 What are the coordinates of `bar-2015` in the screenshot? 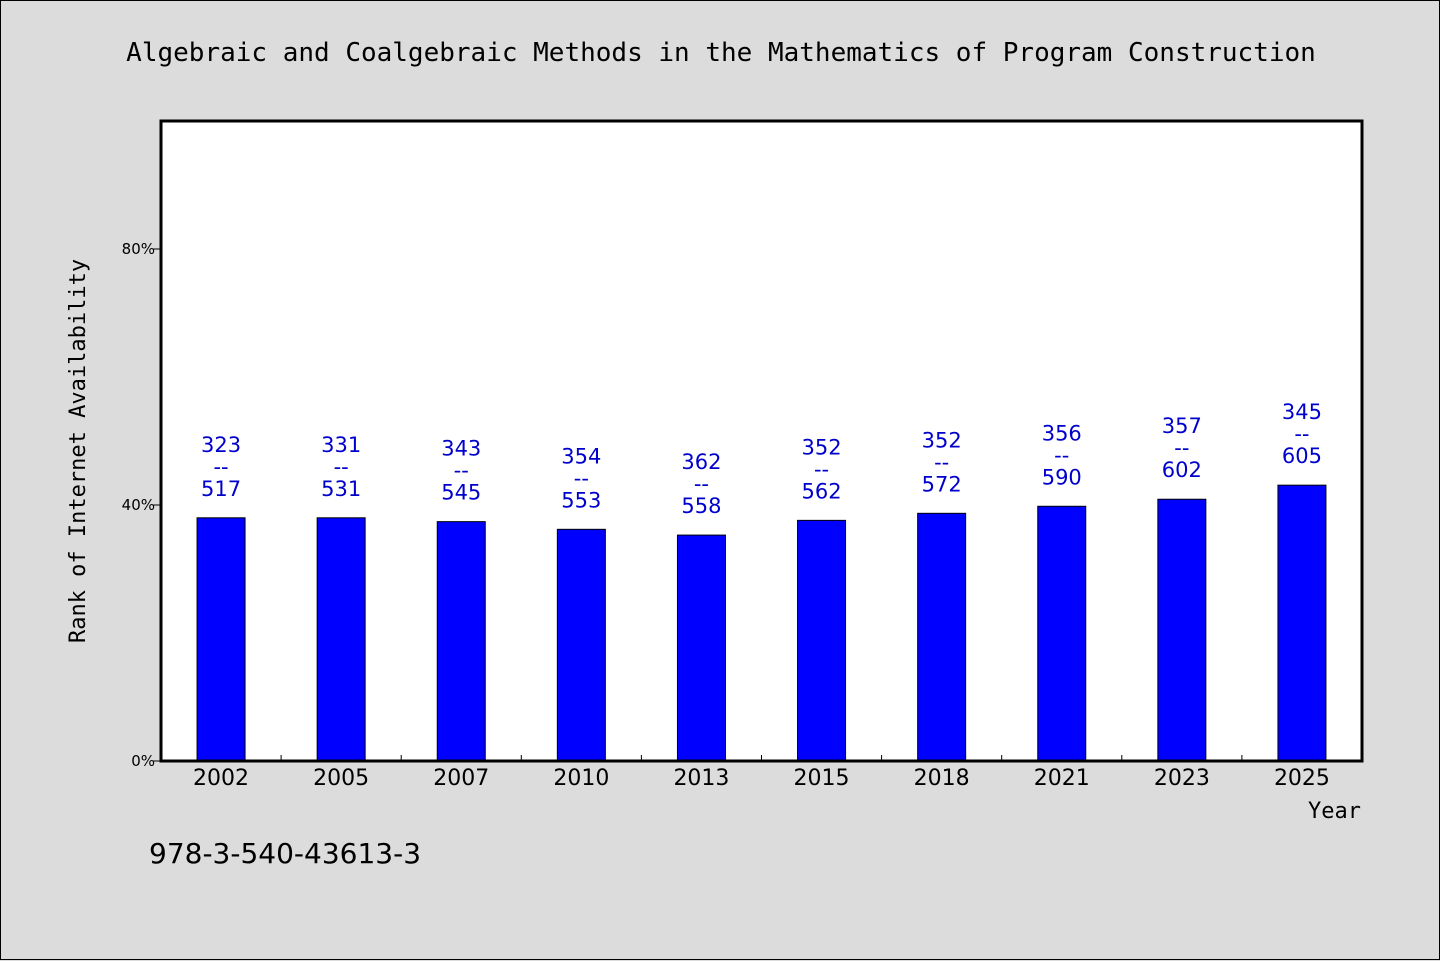 It's located at (822, 640).